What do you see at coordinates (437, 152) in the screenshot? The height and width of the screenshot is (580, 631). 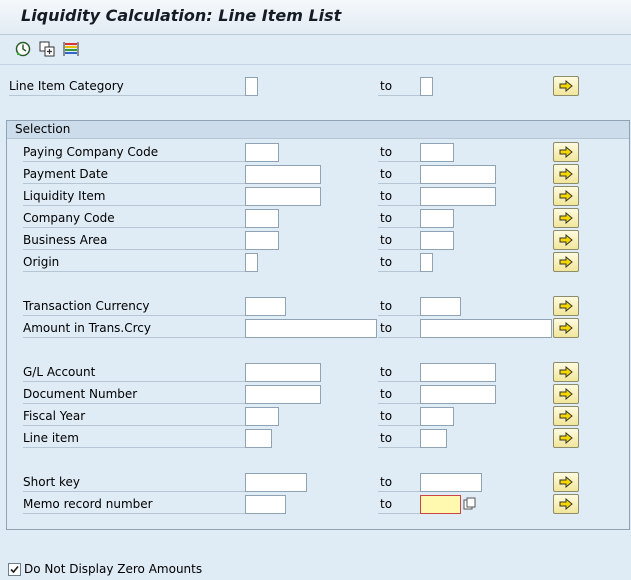 I see `paying-company-code-to-input` at bounding box center [437, 152].